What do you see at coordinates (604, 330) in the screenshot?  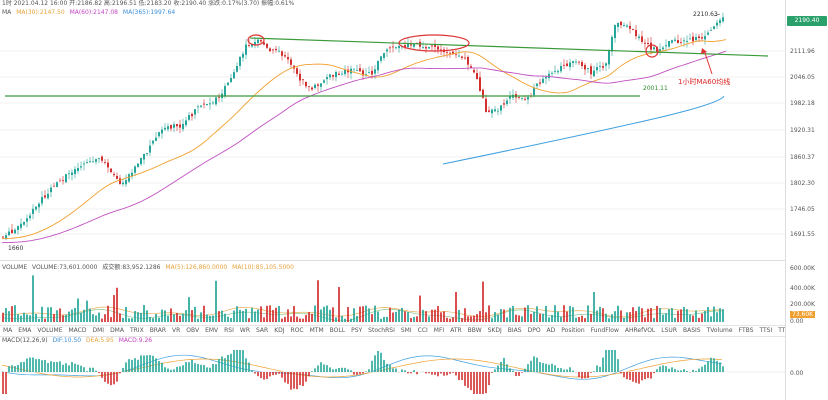 I see `indicator-tab-fundflow: FundFlow` at bounding box center [604, 330].